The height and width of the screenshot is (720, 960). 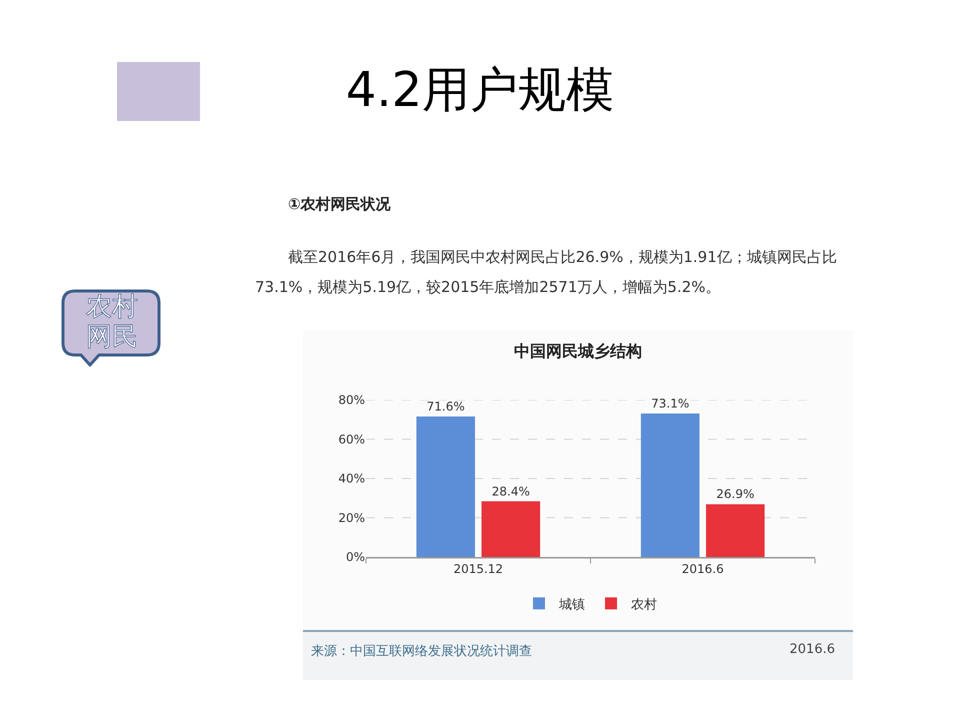 I want to click on x-tick-label: 2015.12, so click(x=478, y=569).